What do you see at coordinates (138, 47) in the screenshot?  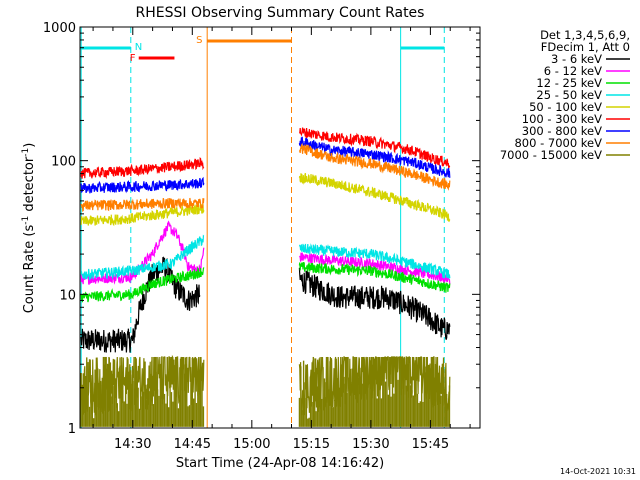 I see `night-flag-label: N` at bounding box center [138, 47].